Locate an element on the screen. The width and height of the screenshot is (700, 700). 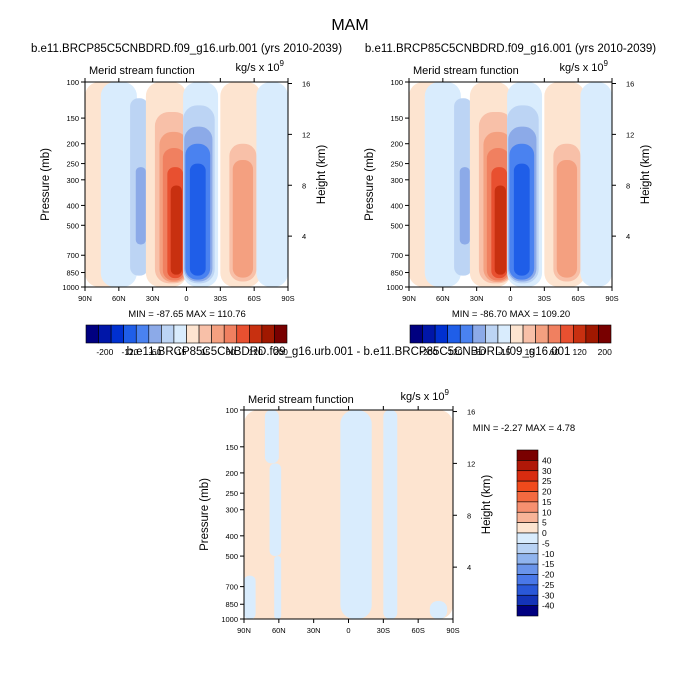
y-tick-label: 100 is located at coordinates (72, 82).